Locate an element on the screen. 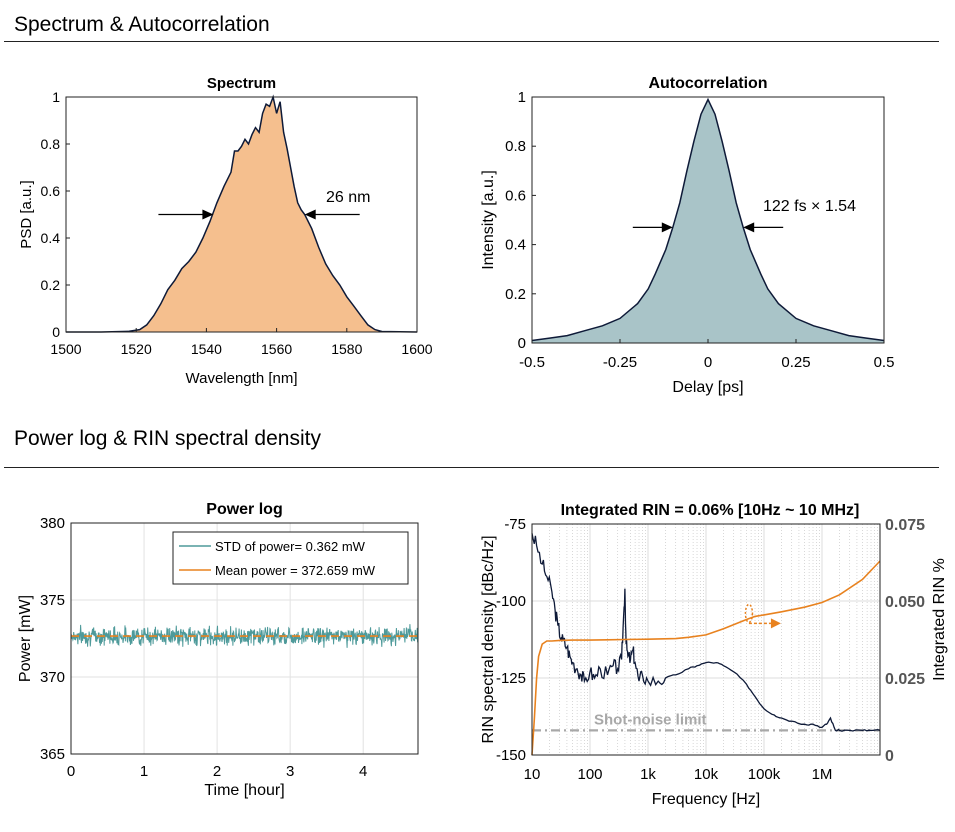 This screenshot has height=832, width=955. y-right-axis-label: Integrated RIN % is located at coordinates (939, 619).